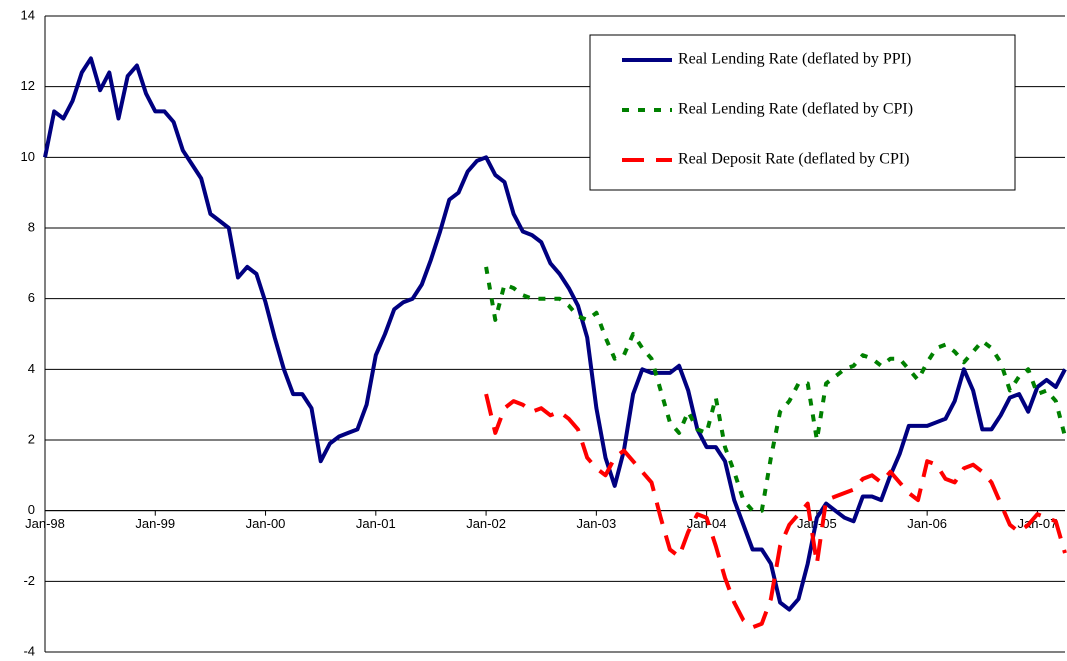 Image resolution: width=1067 pixels, height=661 pixels. I want to click on legend-label: Real Deposit Rate (deflated by CPI), so click(794, 159).